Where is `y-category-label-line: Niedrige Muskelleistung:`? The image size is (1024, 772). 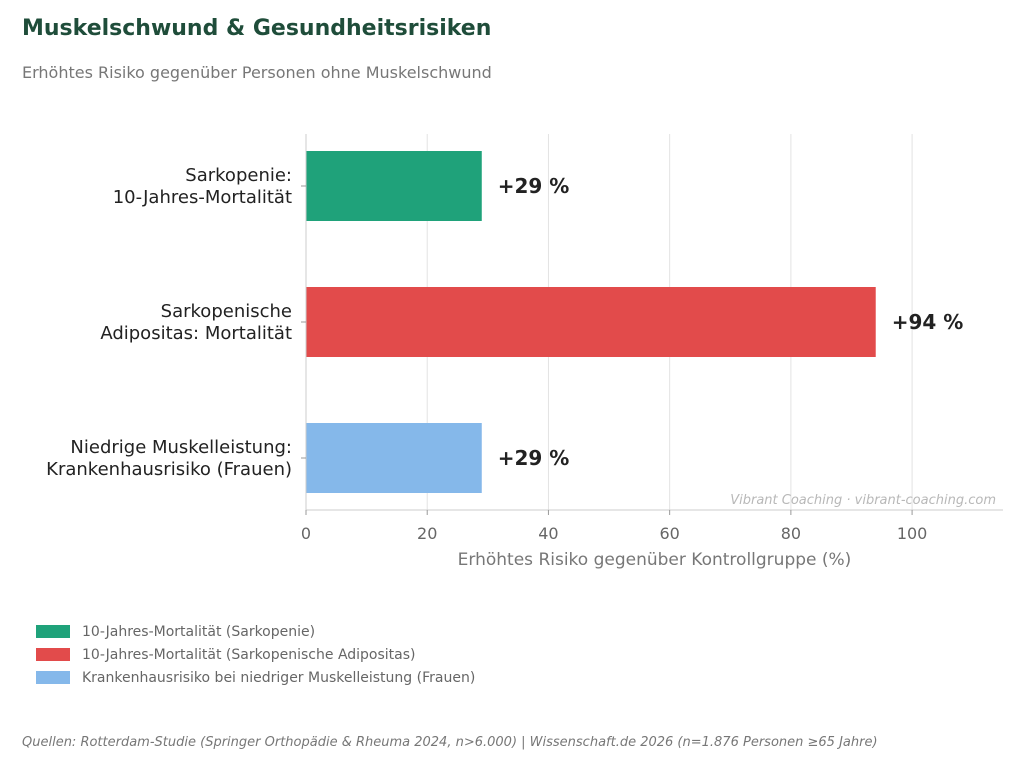 y-category-label-line: Niedrige Muskelleistung: is located at coordinates (181, 447).